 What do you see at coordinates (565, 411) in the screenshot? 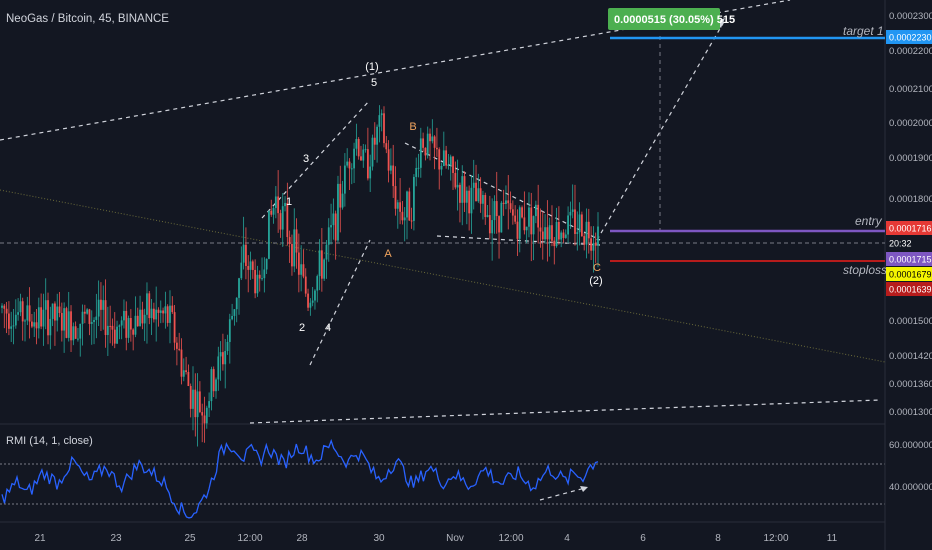
I see `lower-channel-line` at bounding box center [565, 411].